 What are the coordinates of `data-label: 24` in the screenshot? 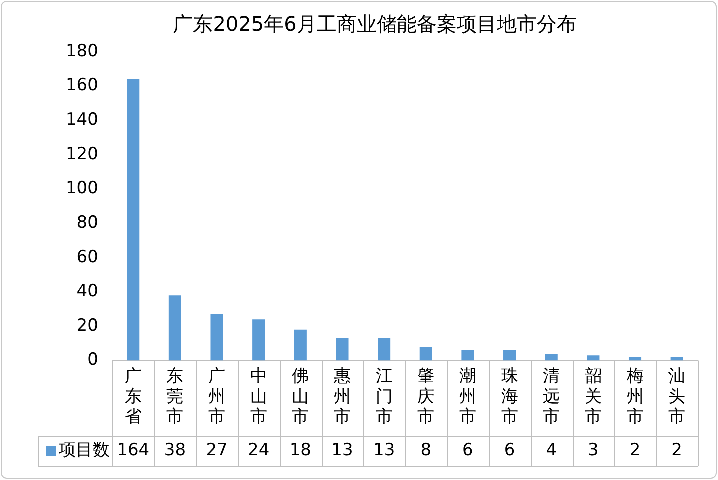 It's located at (259, 450).